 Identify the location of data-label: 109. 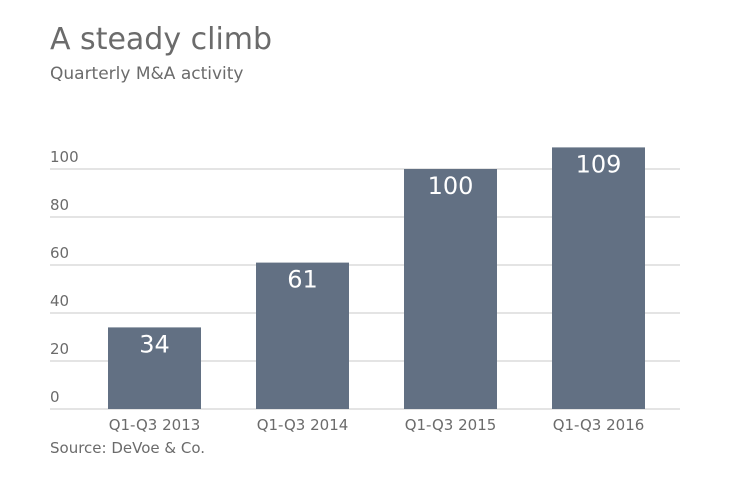
(599, 164).